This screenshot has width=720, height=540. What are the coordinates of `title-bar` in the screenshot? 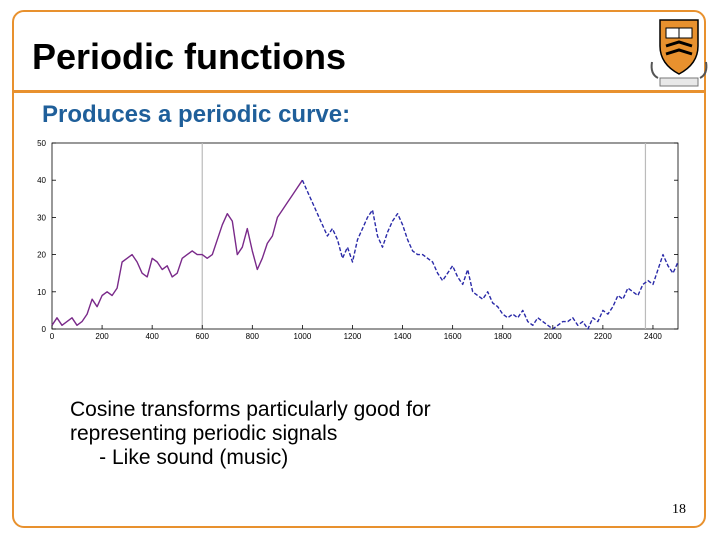 It's located at (359, 51).